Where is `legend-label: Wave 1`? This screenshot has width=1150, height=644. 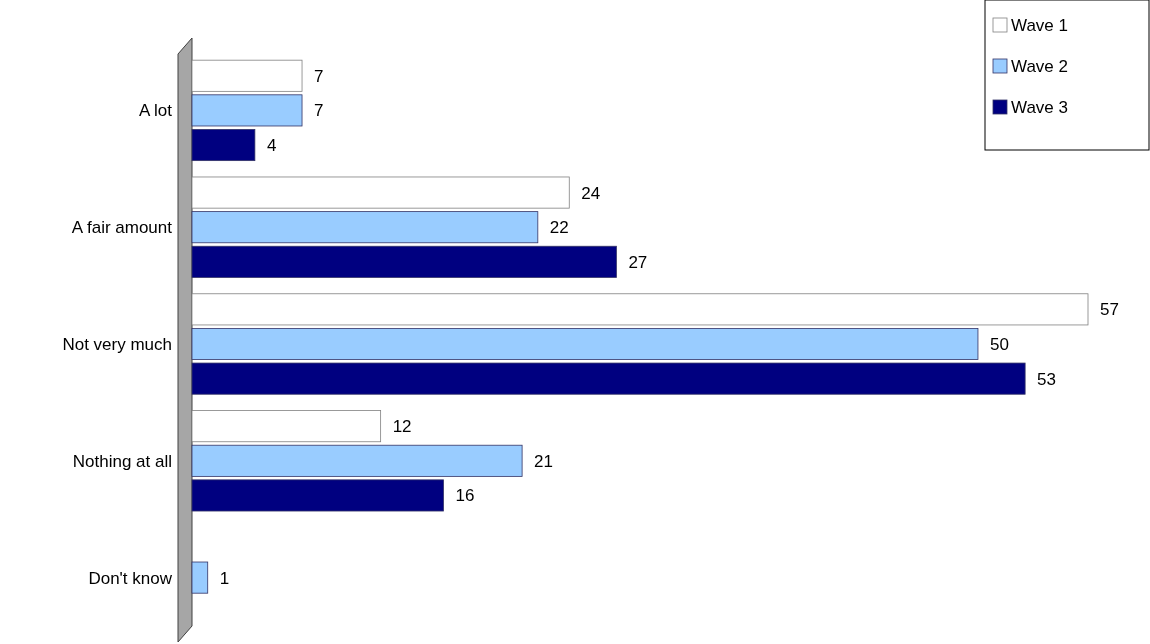 legend-label: Wave 1 is located at coordinates (1040, 25).